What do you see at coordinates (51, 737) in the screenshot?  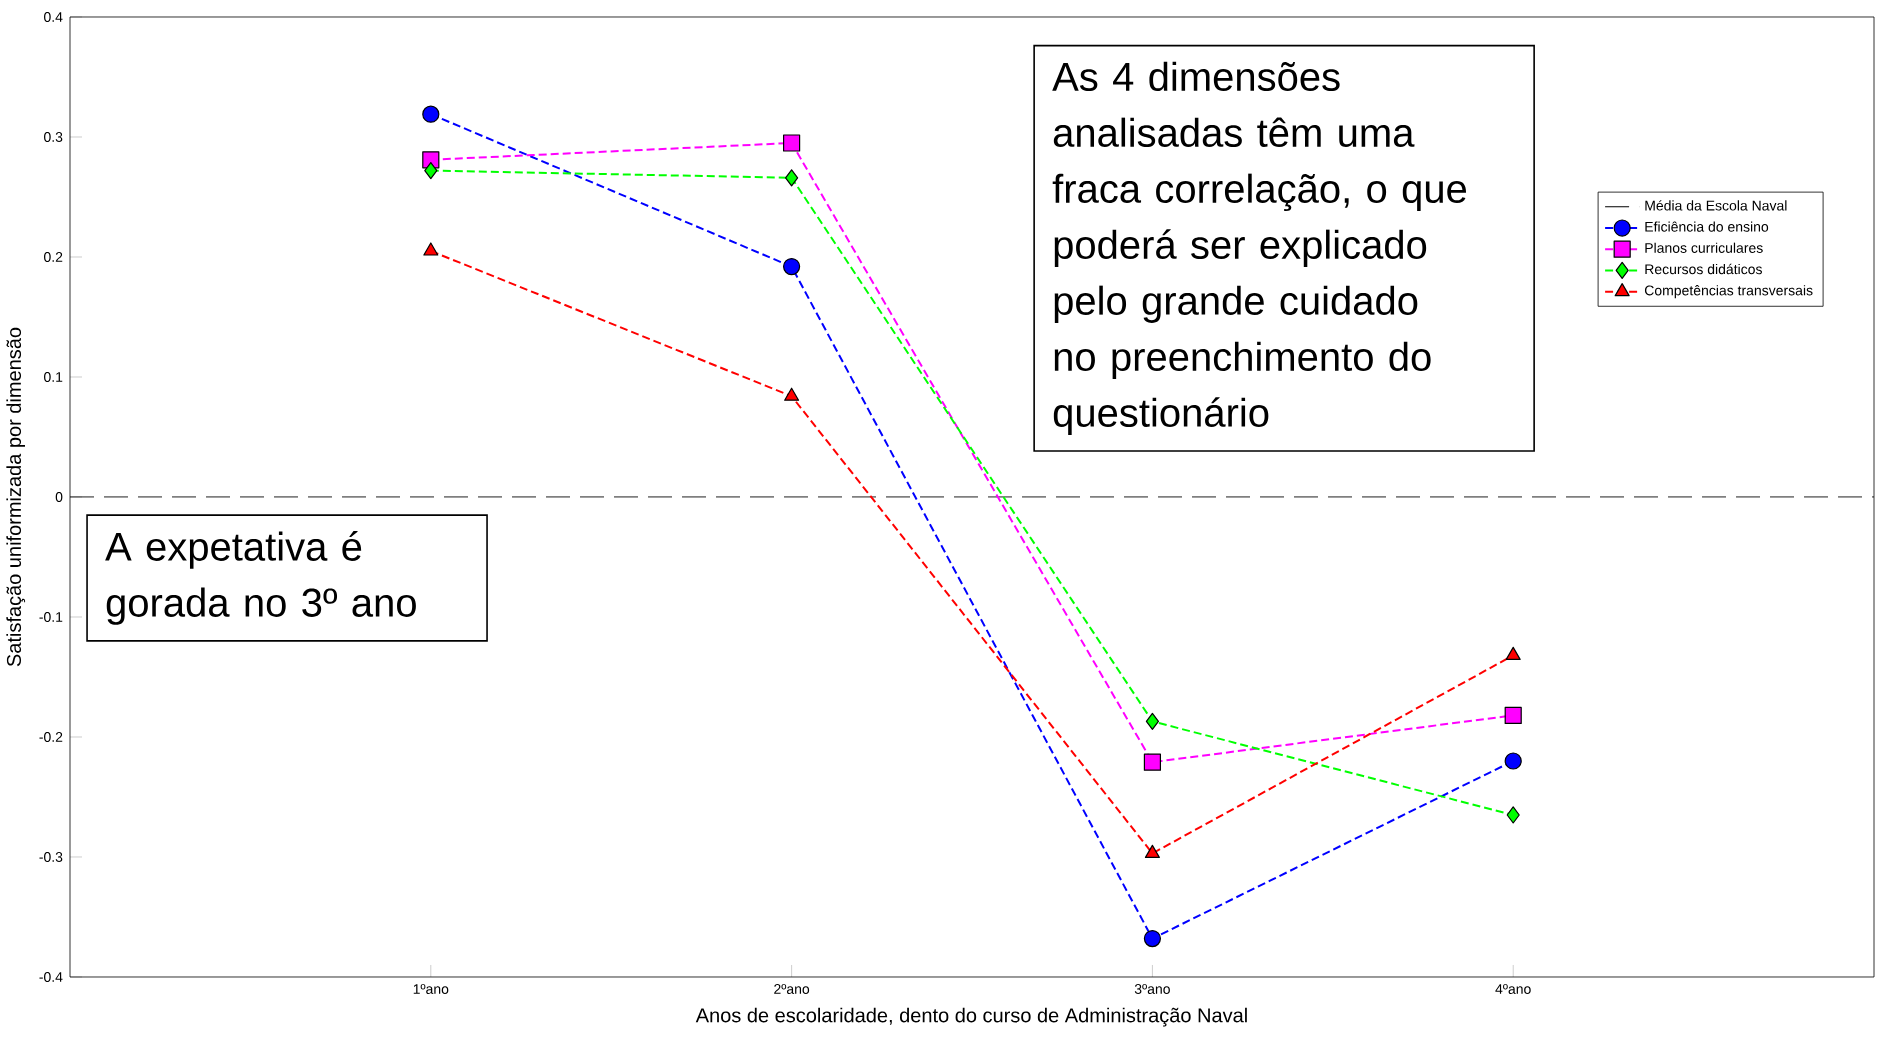 I see `y-tick-label: -0.2` at bounding box center [51, 737].